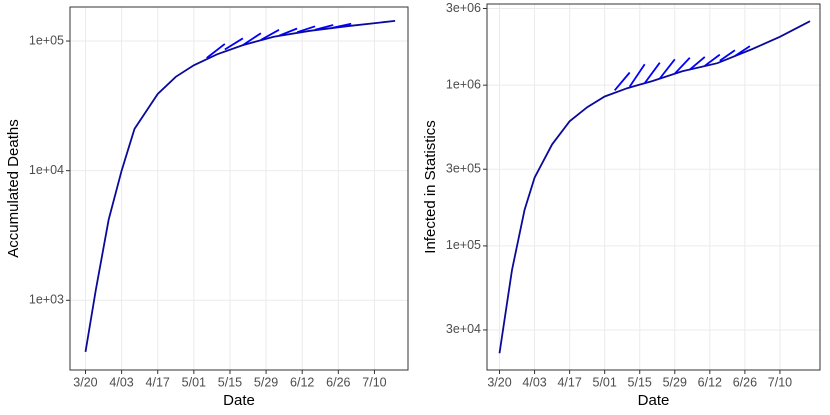  Describe the element at coordinates (463, 169) in the screenshot. I see `y-tick-label: 3e+05` at that location.